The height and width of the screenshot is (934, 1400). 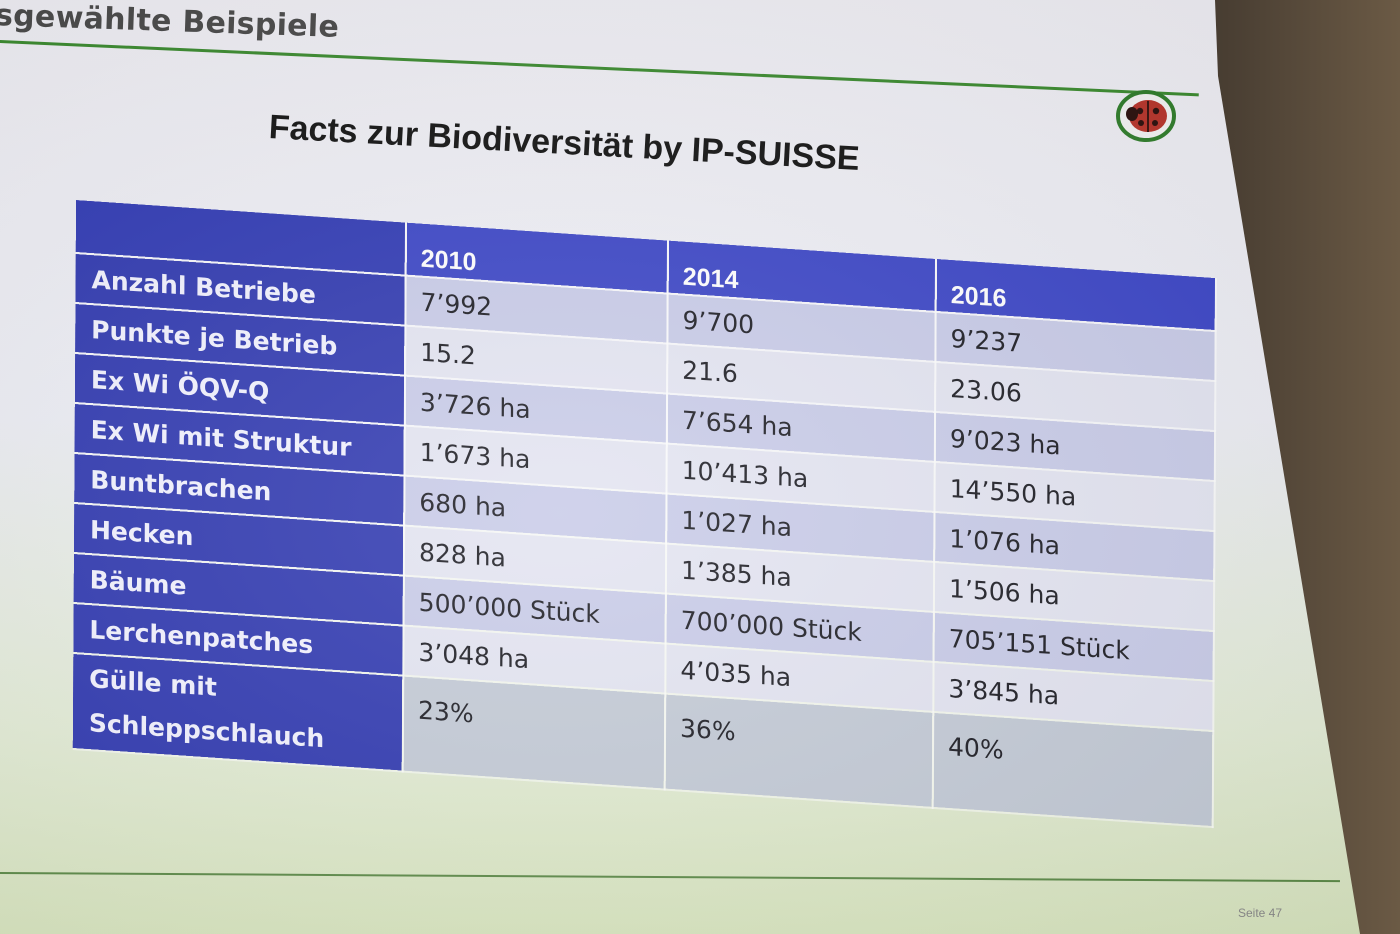 I want to click on section-header: sgewählte Beispiele, so click(x=627, y=43).